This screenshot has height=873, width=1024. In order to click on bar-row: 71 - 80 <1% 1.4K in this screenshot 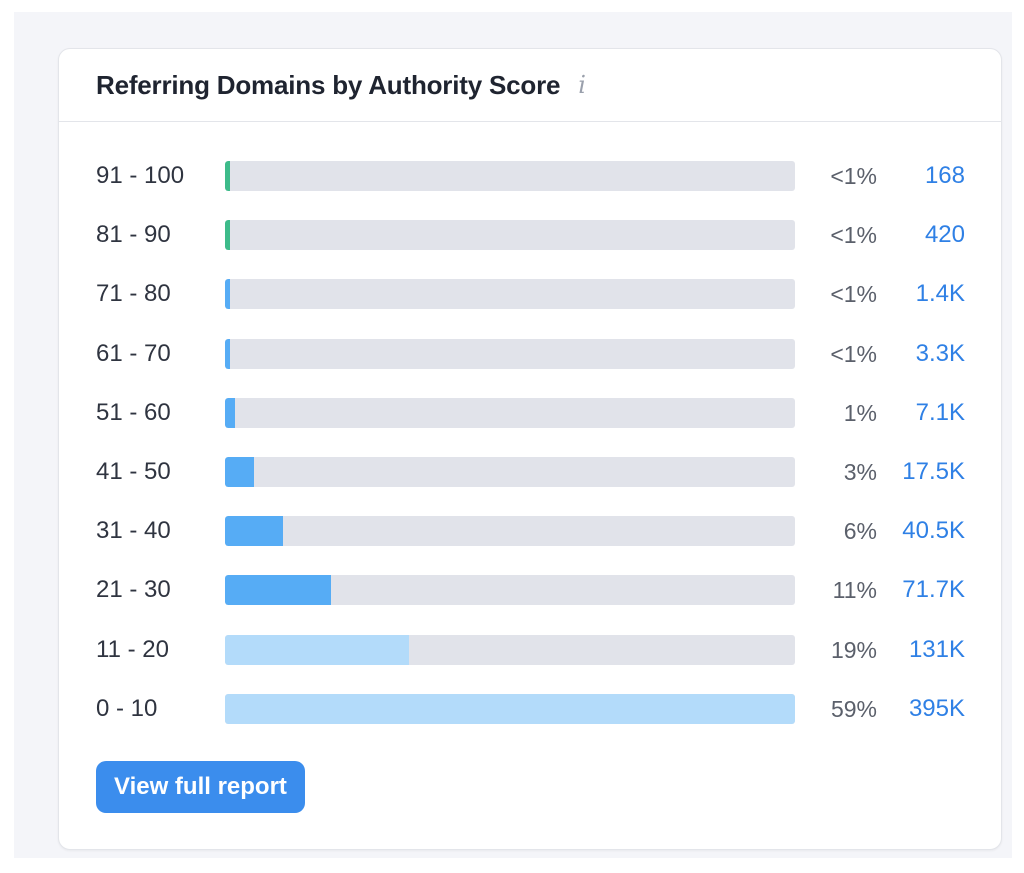, I will do `click(530, 294)`.